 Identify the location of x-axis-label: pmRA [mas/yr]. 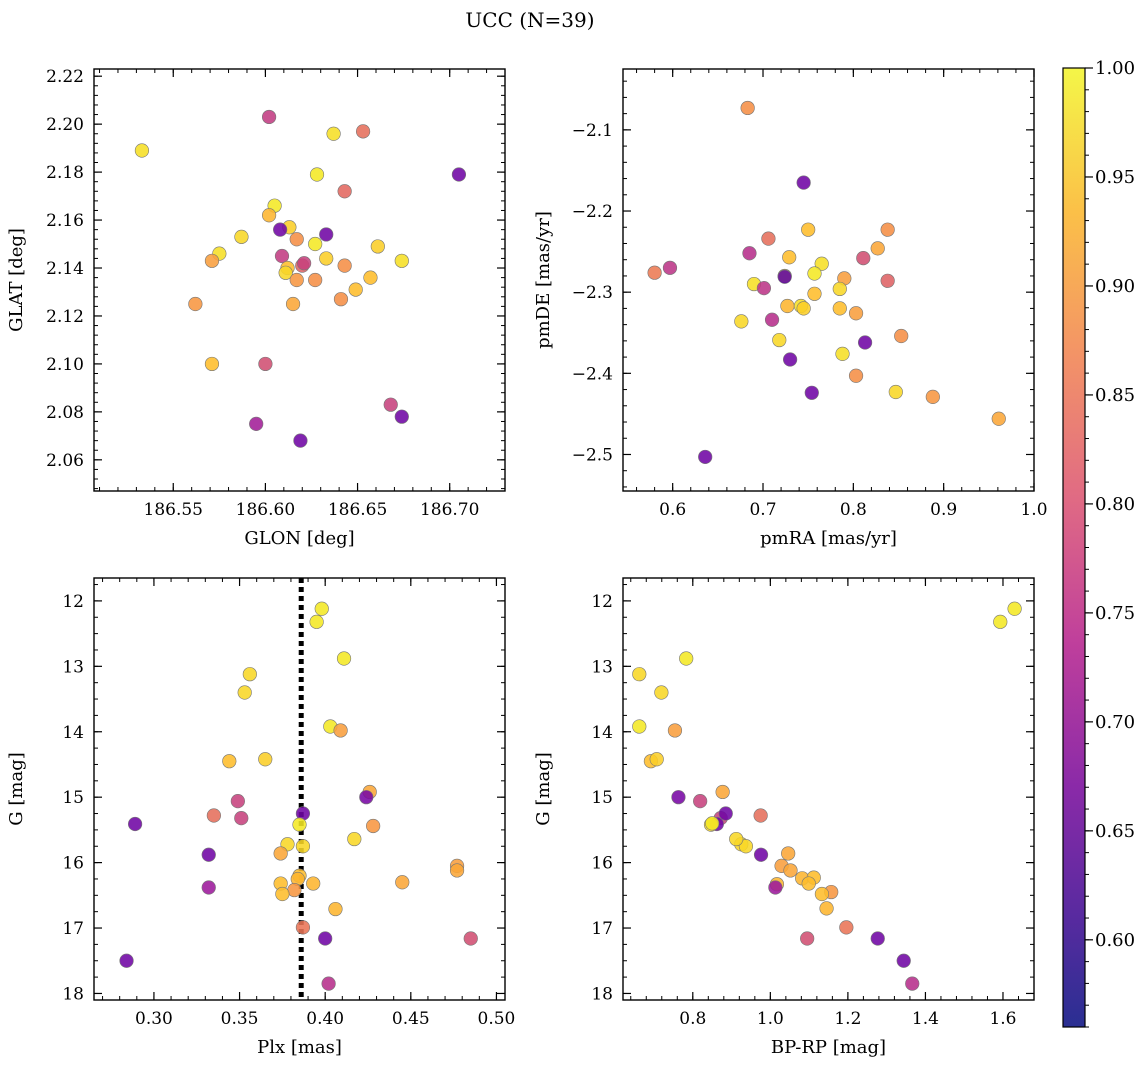
(828, 538).